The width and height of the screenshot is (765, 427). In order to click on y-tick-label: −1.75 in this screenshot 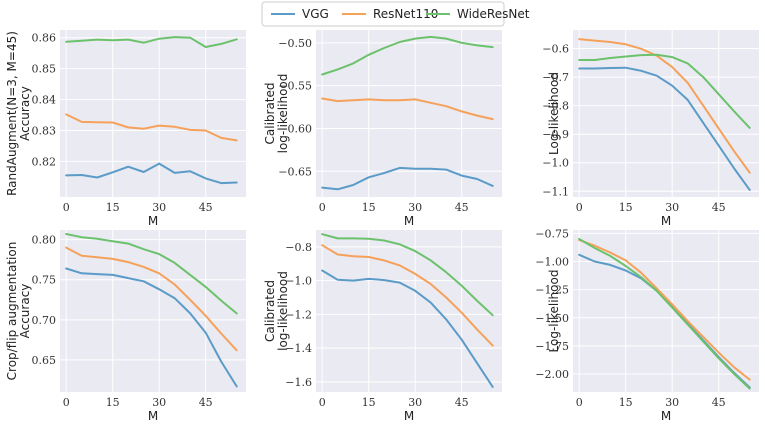, I will do `click(552, 346)`.